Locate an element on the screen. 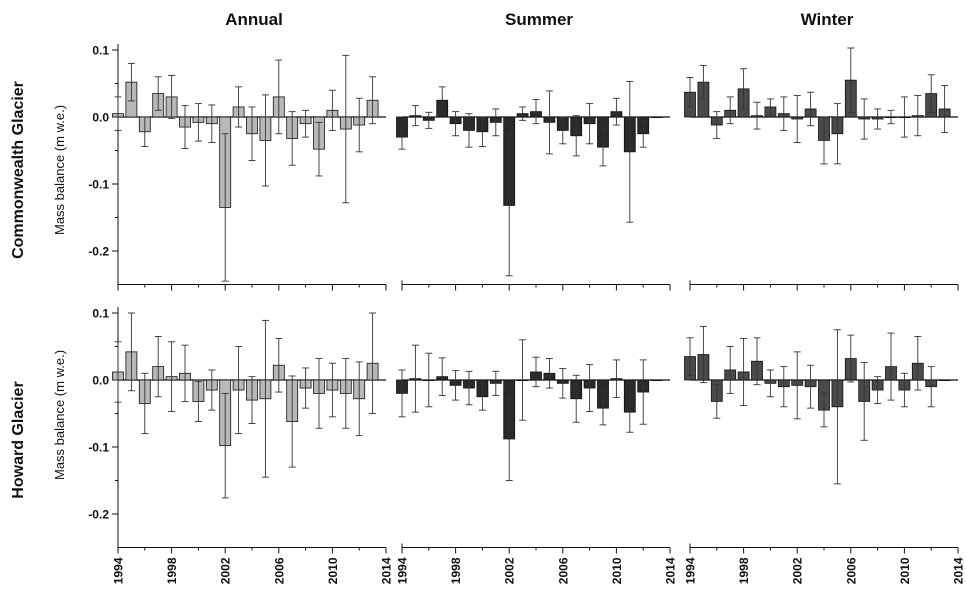 The height and width of the screenshot is (598, 966). row-title-howard: Howard Glacier is located at coordinates (18, 439).